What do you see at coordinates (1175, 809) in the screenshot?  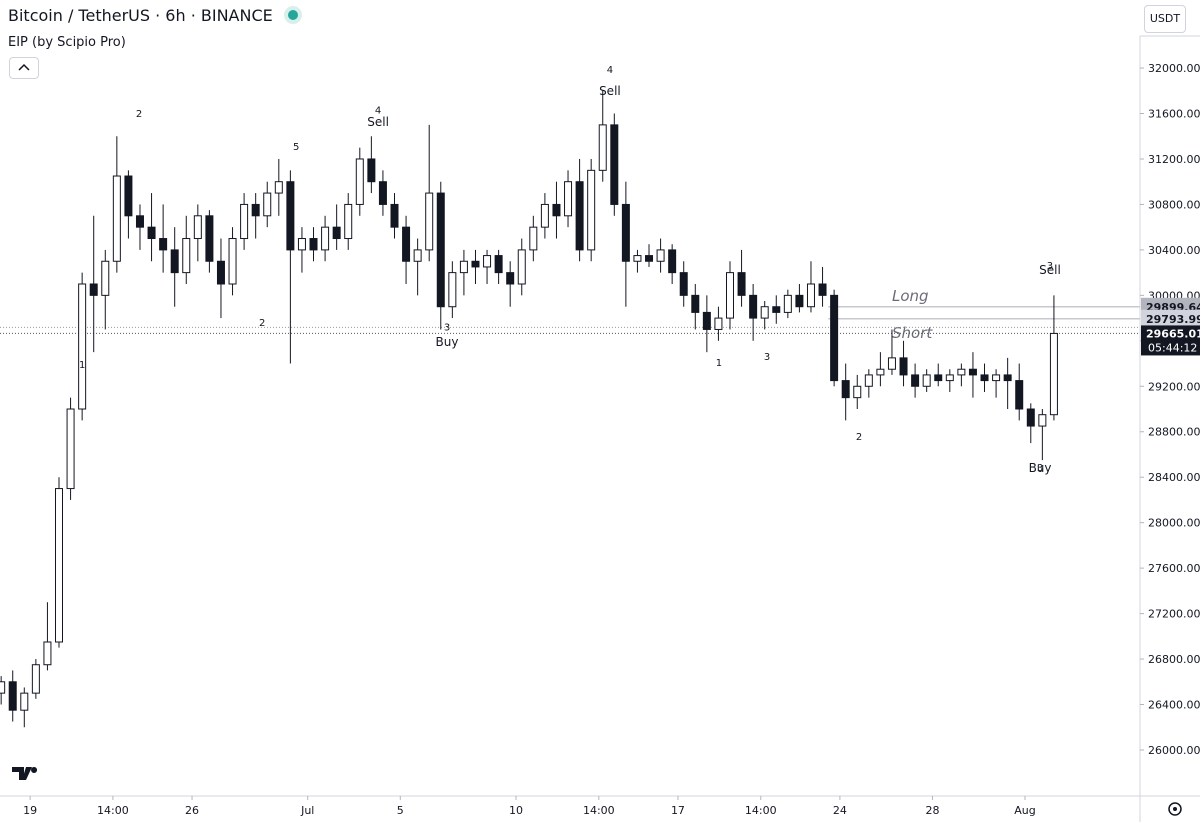 I see `settings-dot` at bounding box center [1175, 809].